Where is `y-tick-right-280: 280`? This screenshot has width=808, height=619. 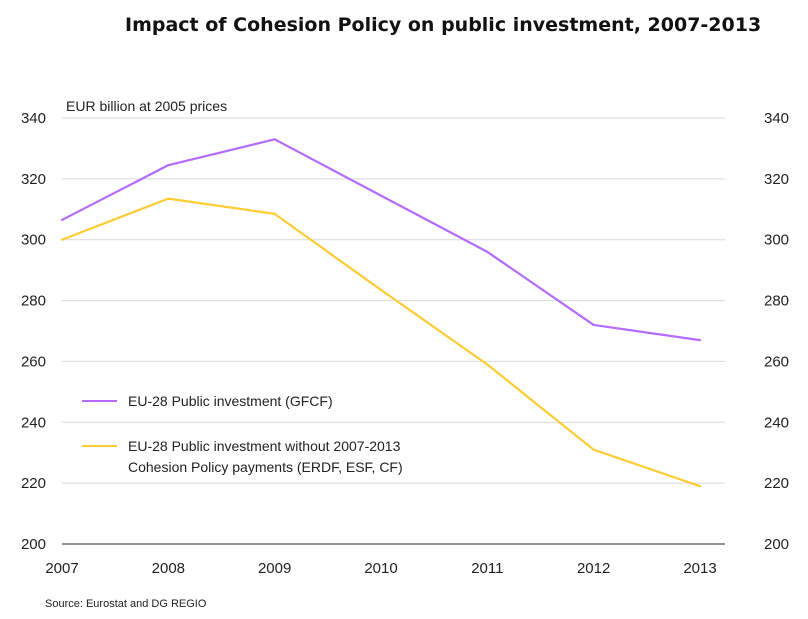 y-tick-right-280: 280 is located at coordinates (776, 301).